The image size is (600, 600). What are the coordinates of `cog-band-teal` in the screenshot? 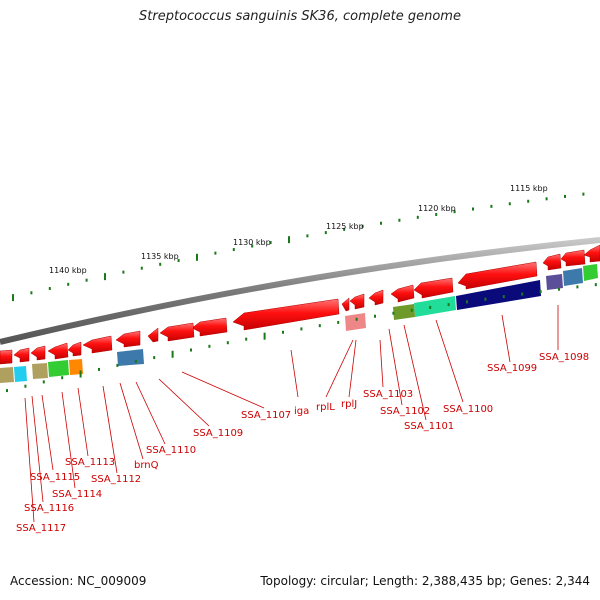 It's located at (435, 306).